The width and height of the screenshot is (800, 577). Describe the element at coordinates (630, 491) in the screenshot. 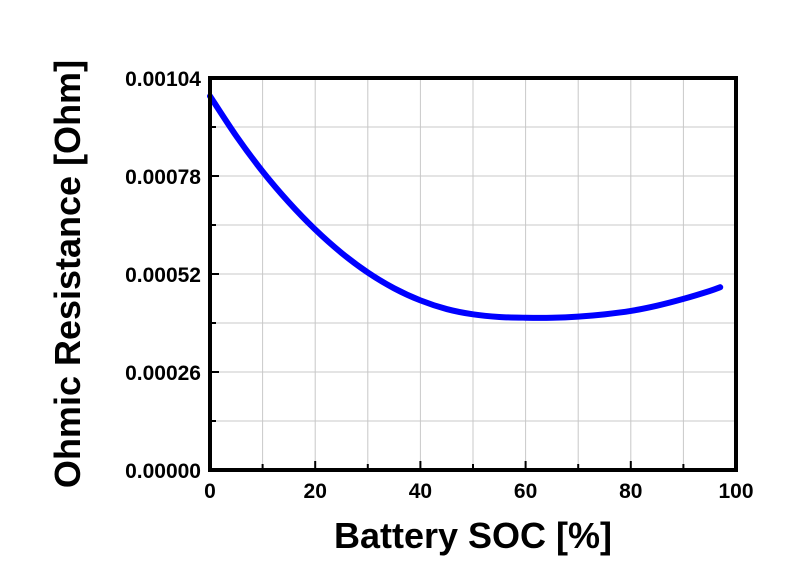

I see `x-tick-label: 80` at that location.